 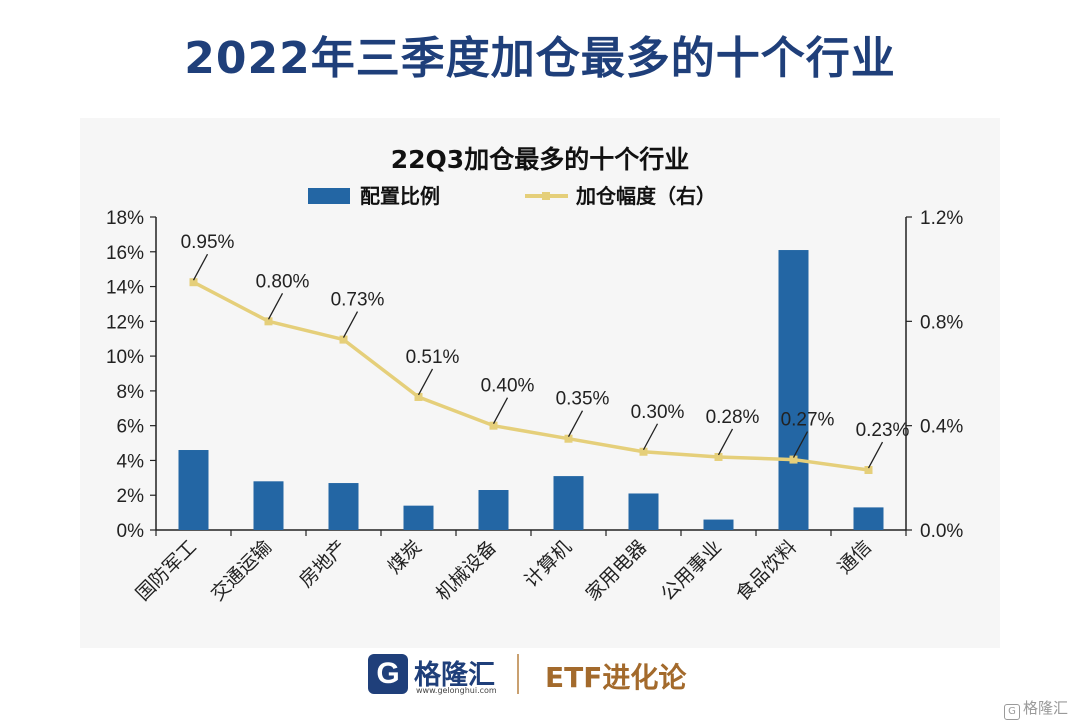 I want to click on left-tick-label: 0%, so click(x=131, y=531).